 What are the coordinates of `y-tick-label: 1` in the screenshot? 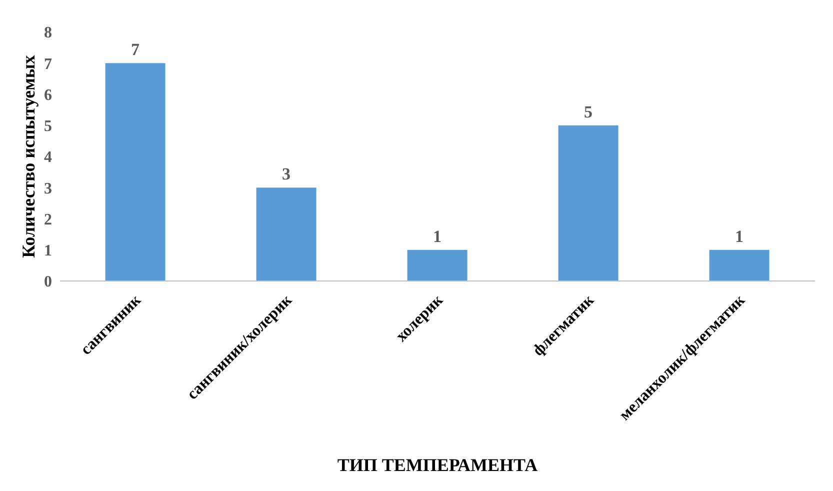 It's located at (48, 251).